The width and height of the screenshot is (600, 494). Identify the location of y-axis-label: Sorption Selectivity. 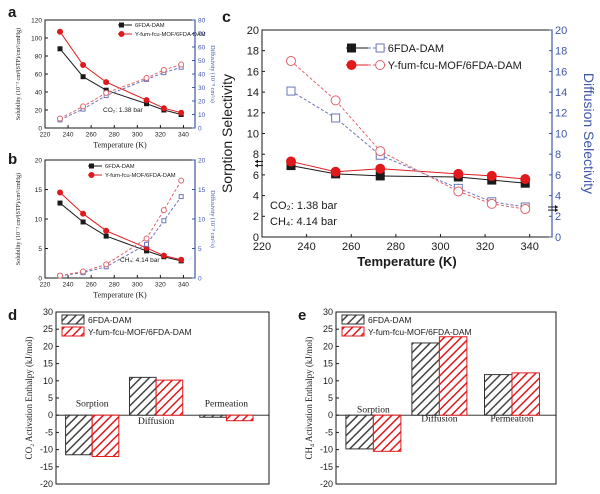
(227, 133).